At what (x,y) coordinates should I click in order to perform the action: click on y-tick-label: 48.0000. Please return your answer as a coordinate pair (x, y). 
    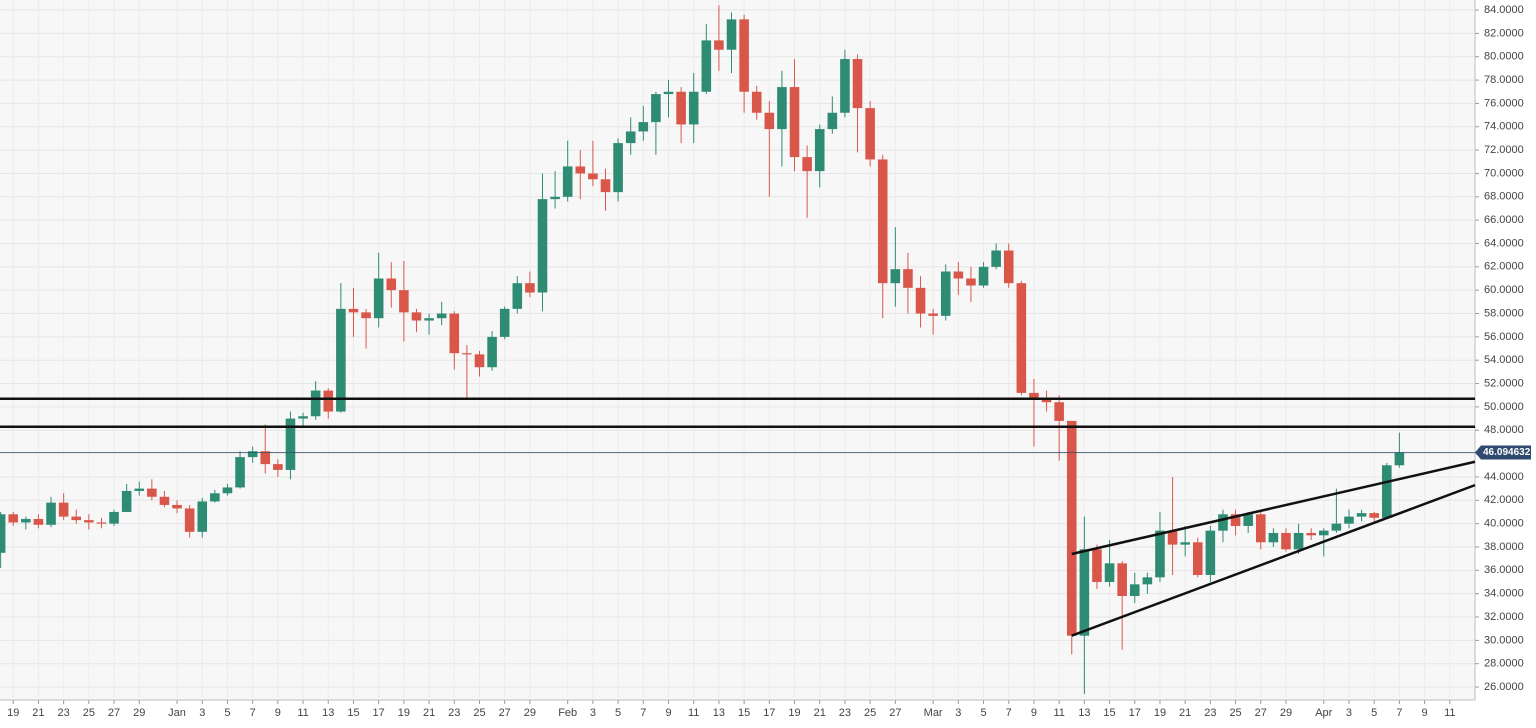
    Looking at the image, I should click on (1504, 430).